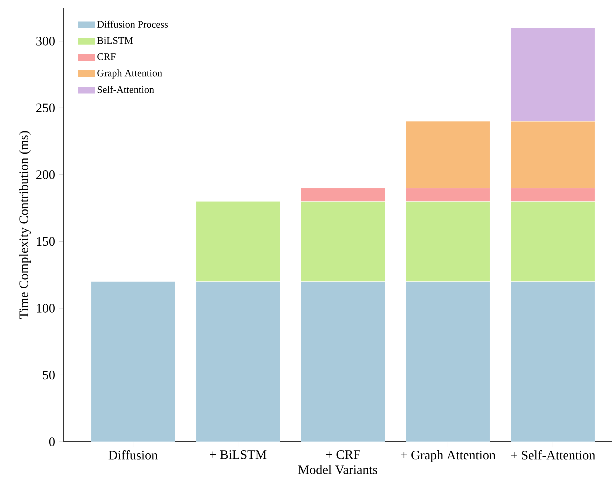 The height and width of the screenshot is (495, 612). What do you see at coordinates (46, 241) in the screenshot?
I see `y-tick-label: 150` at bounding box center [46, 241].